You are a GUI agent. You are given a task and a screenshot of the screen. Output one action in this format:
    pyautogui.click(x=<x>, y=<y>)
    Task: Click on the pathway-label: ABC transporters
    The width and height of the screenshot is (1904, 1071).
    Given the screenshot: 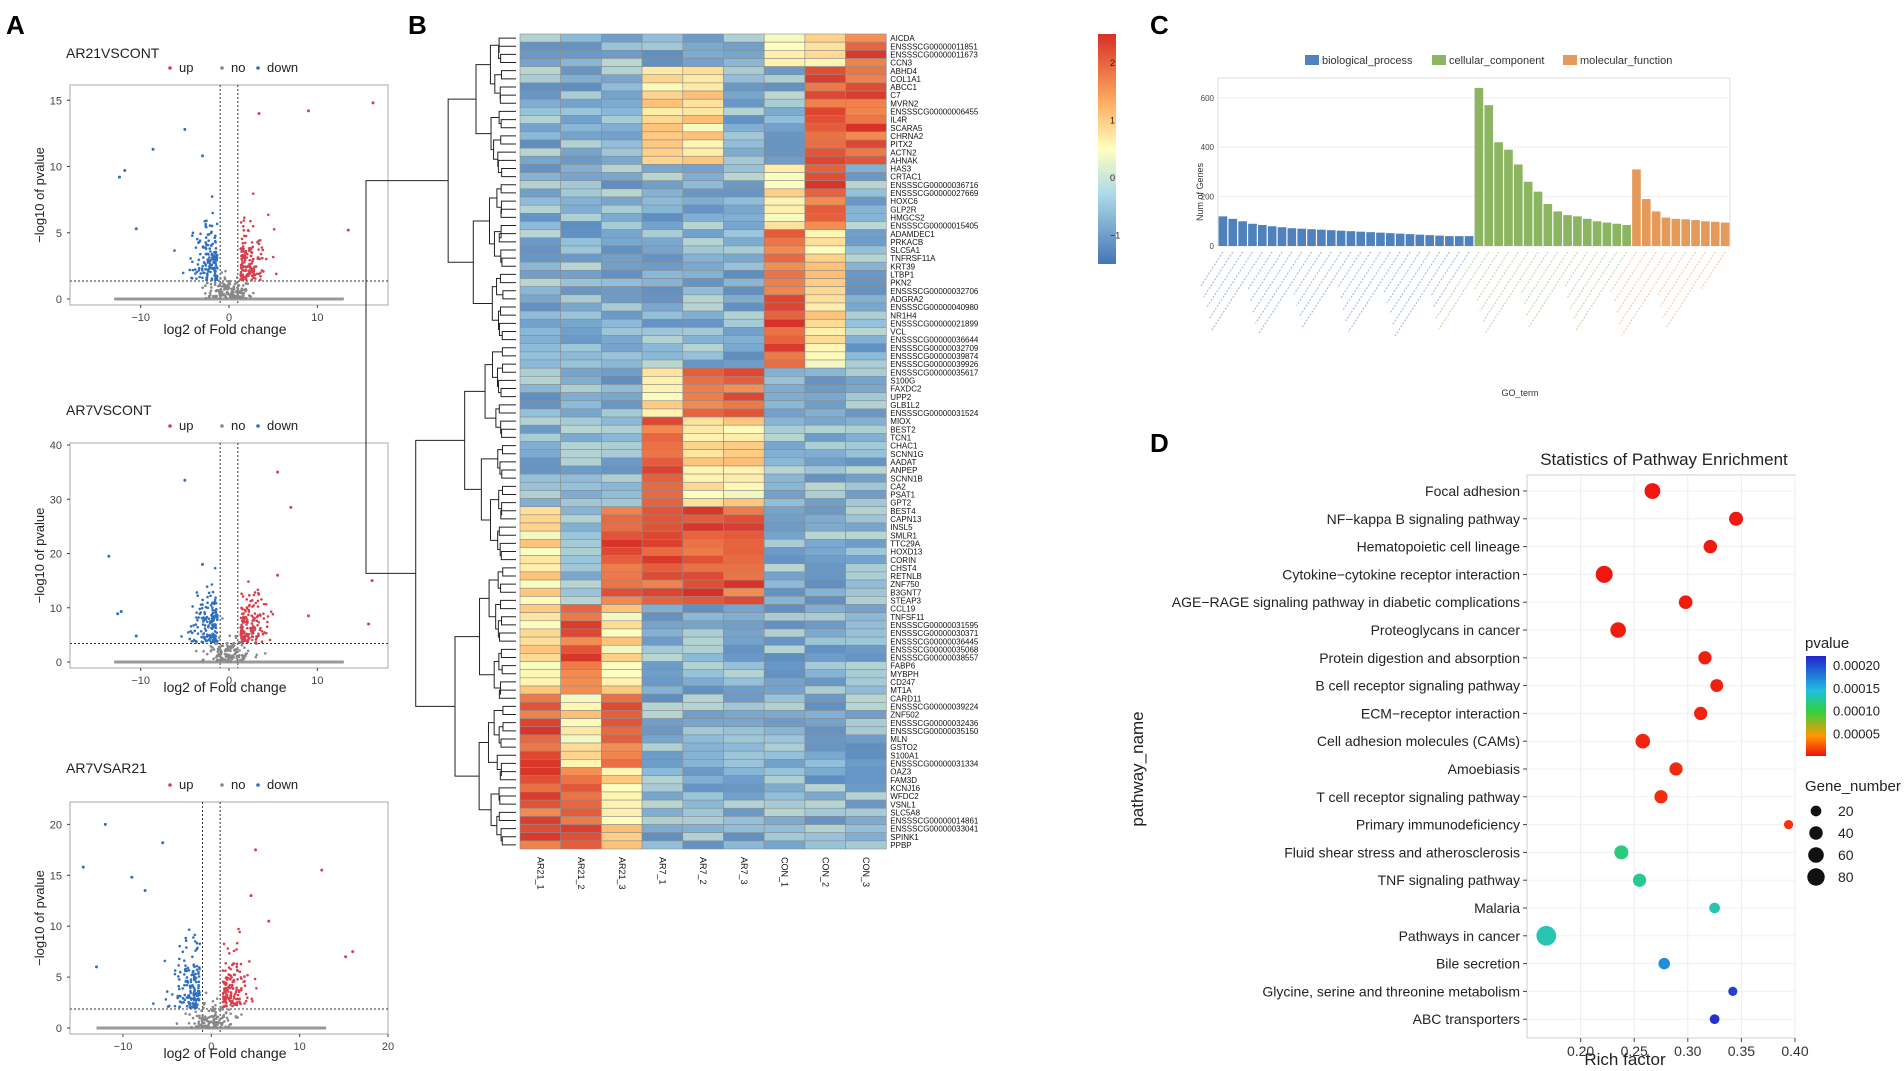 What is the action you would take?
    pyautogui.click(x=1466, y=1019)
    